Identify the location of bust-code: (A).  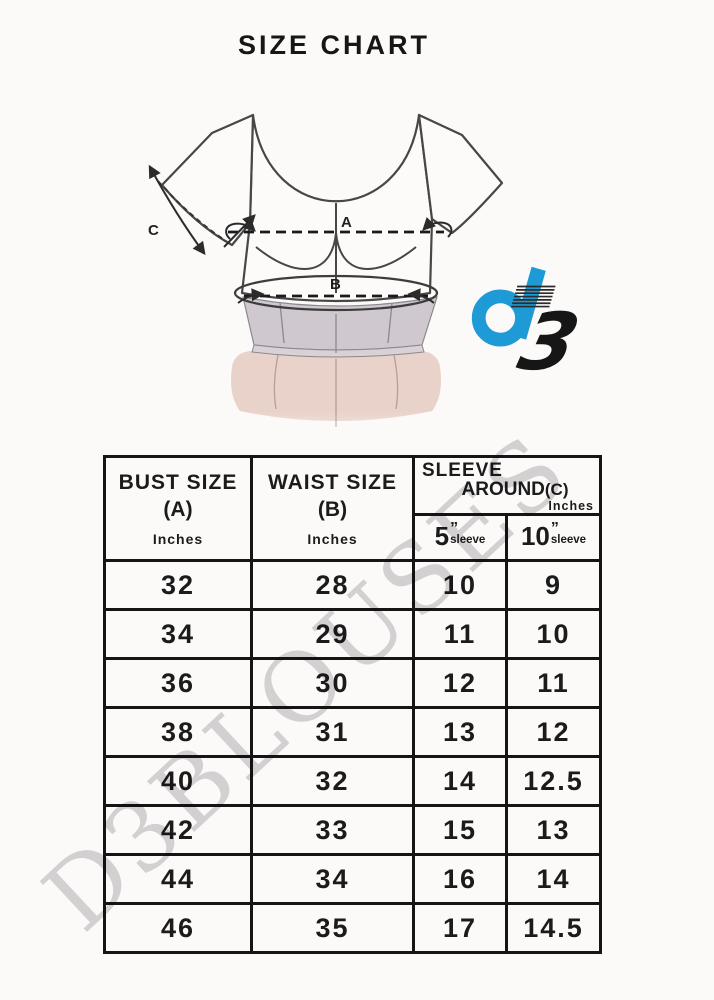
(178, 509).